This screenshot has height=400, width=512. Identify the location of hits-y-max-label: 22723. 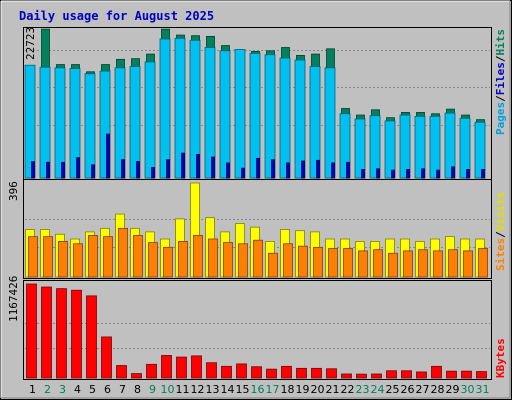
(30, 43).